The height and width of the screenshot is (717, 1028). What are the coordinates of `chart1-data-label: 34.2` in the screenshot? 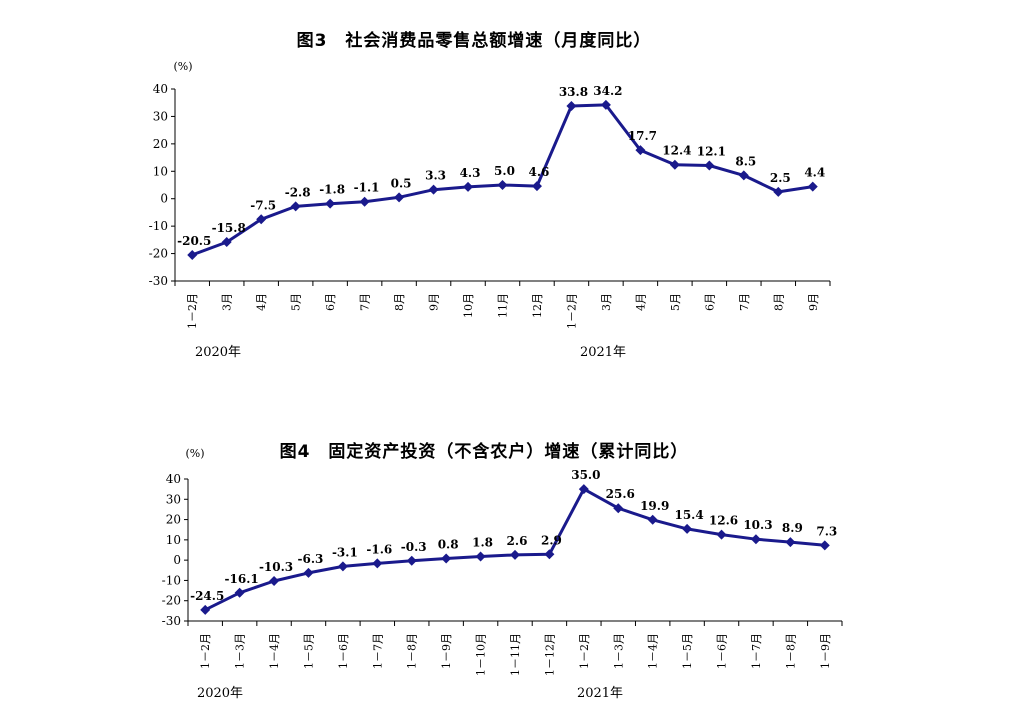 It's located at (607, 91).